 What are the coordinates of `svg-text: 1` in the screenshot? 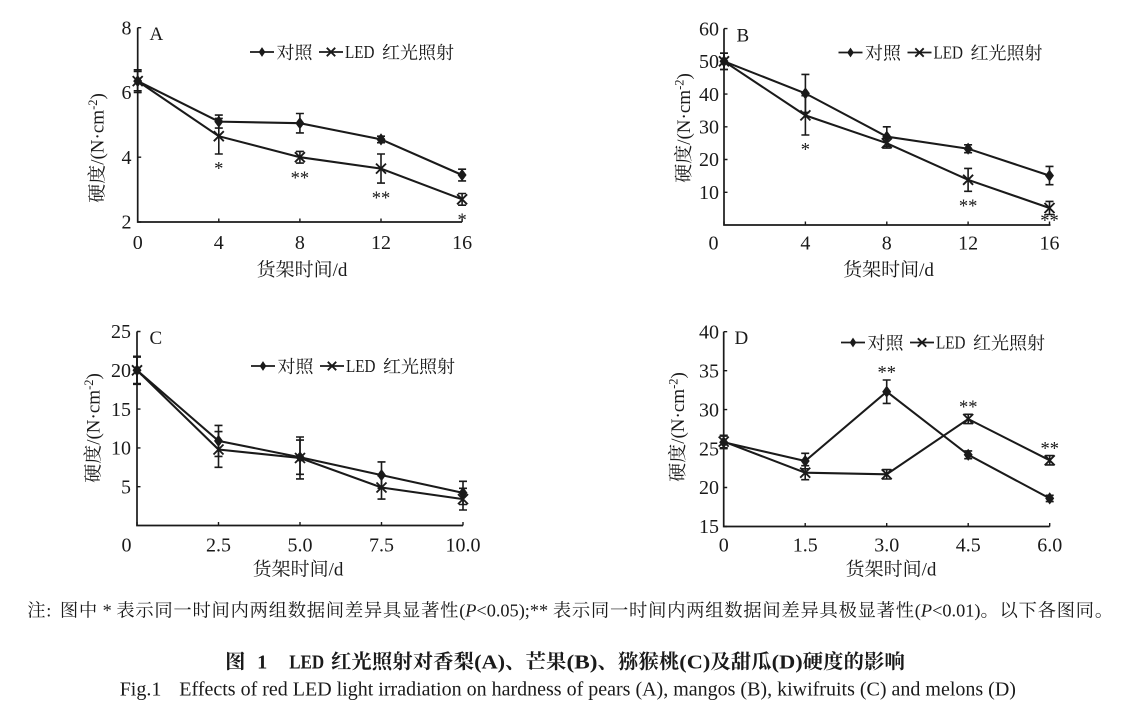 It's located at (262, 663).